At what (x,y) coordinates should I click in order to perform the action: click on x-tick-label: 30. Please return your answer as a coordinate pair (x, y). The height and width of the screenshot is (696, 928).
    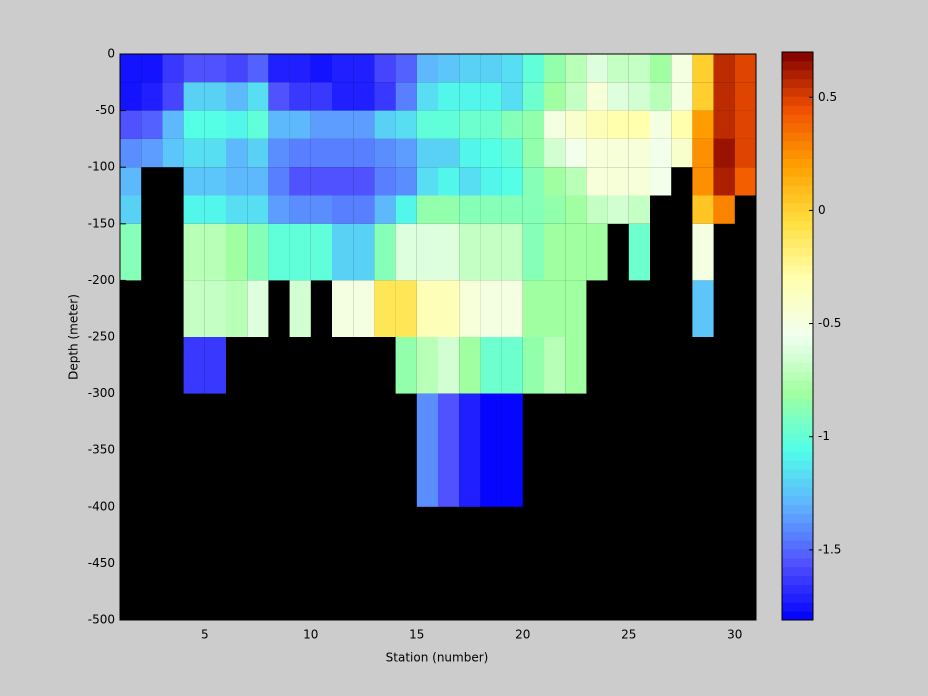
    Looking at the image, I should click on (734, 635).